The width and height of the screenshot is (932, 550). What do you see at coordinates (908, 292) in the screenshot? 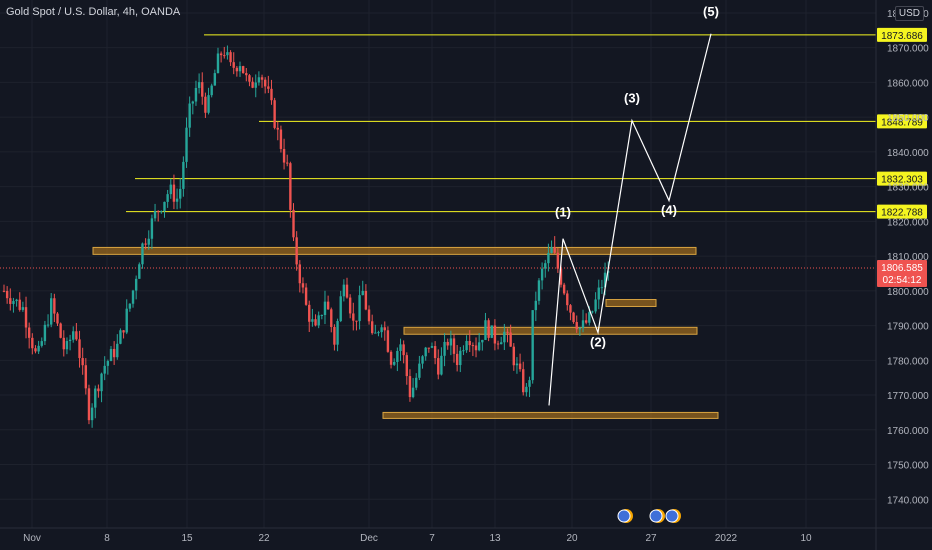
I see `y-tick-label: 1800.000` at bounding box center [908, 292].